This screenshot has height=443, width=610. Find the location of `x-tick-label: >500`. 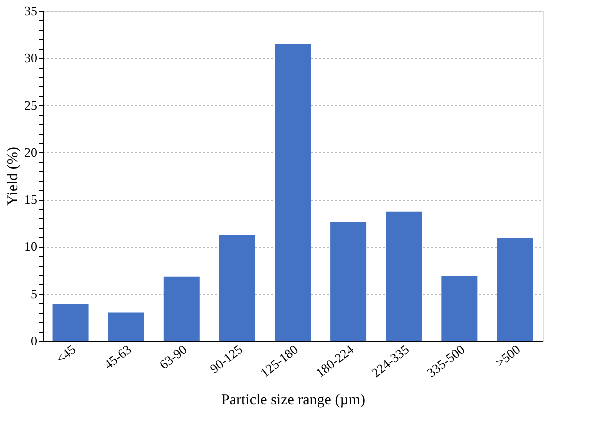

x-tick-label: >500 is located at coordinates (508, 356).